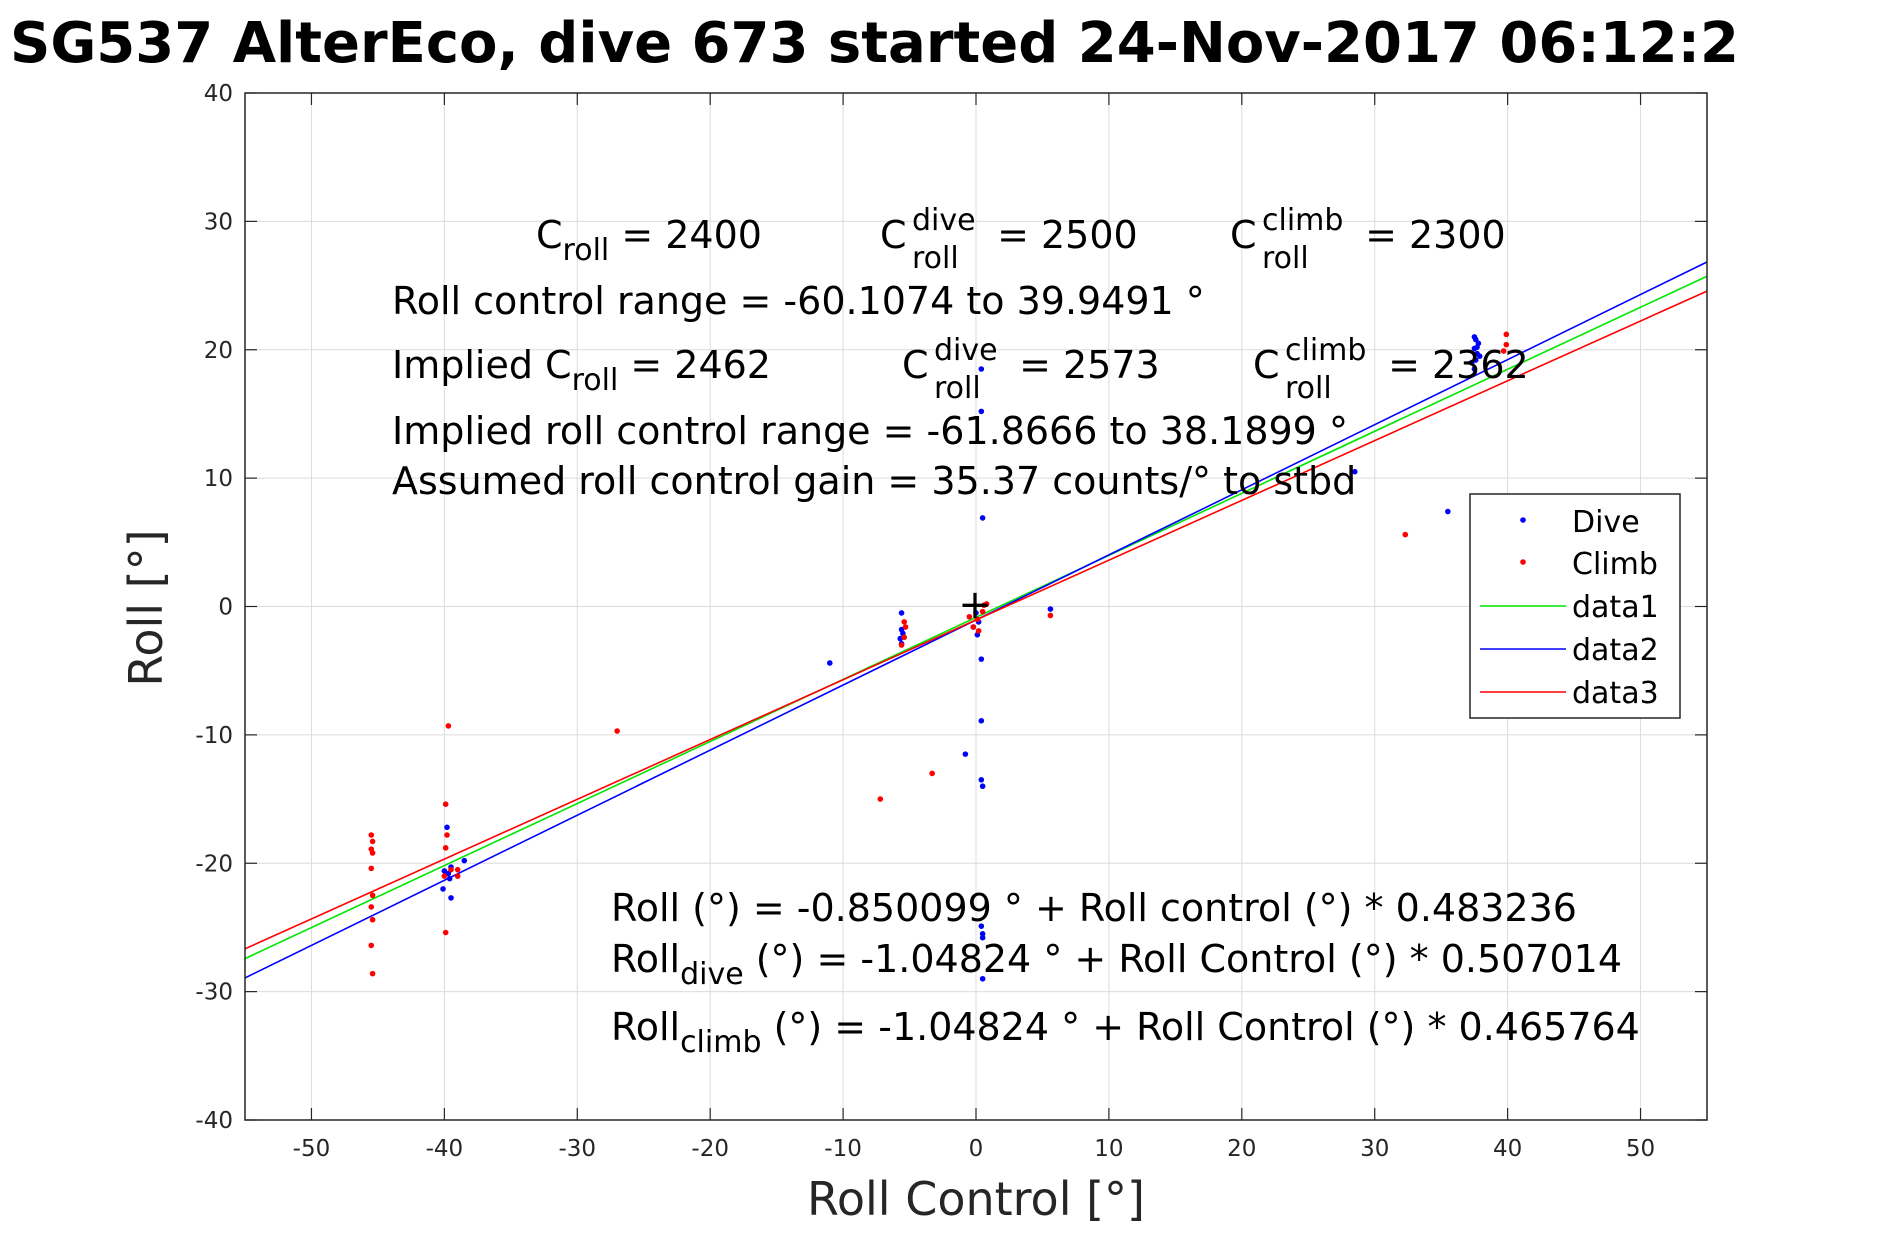 Image resolution: width=1890 pixels, height=1260 pixels. Describe the element at coordinates (225, 608) in the screenshot. I see `y-tick-label: 0` at that location.